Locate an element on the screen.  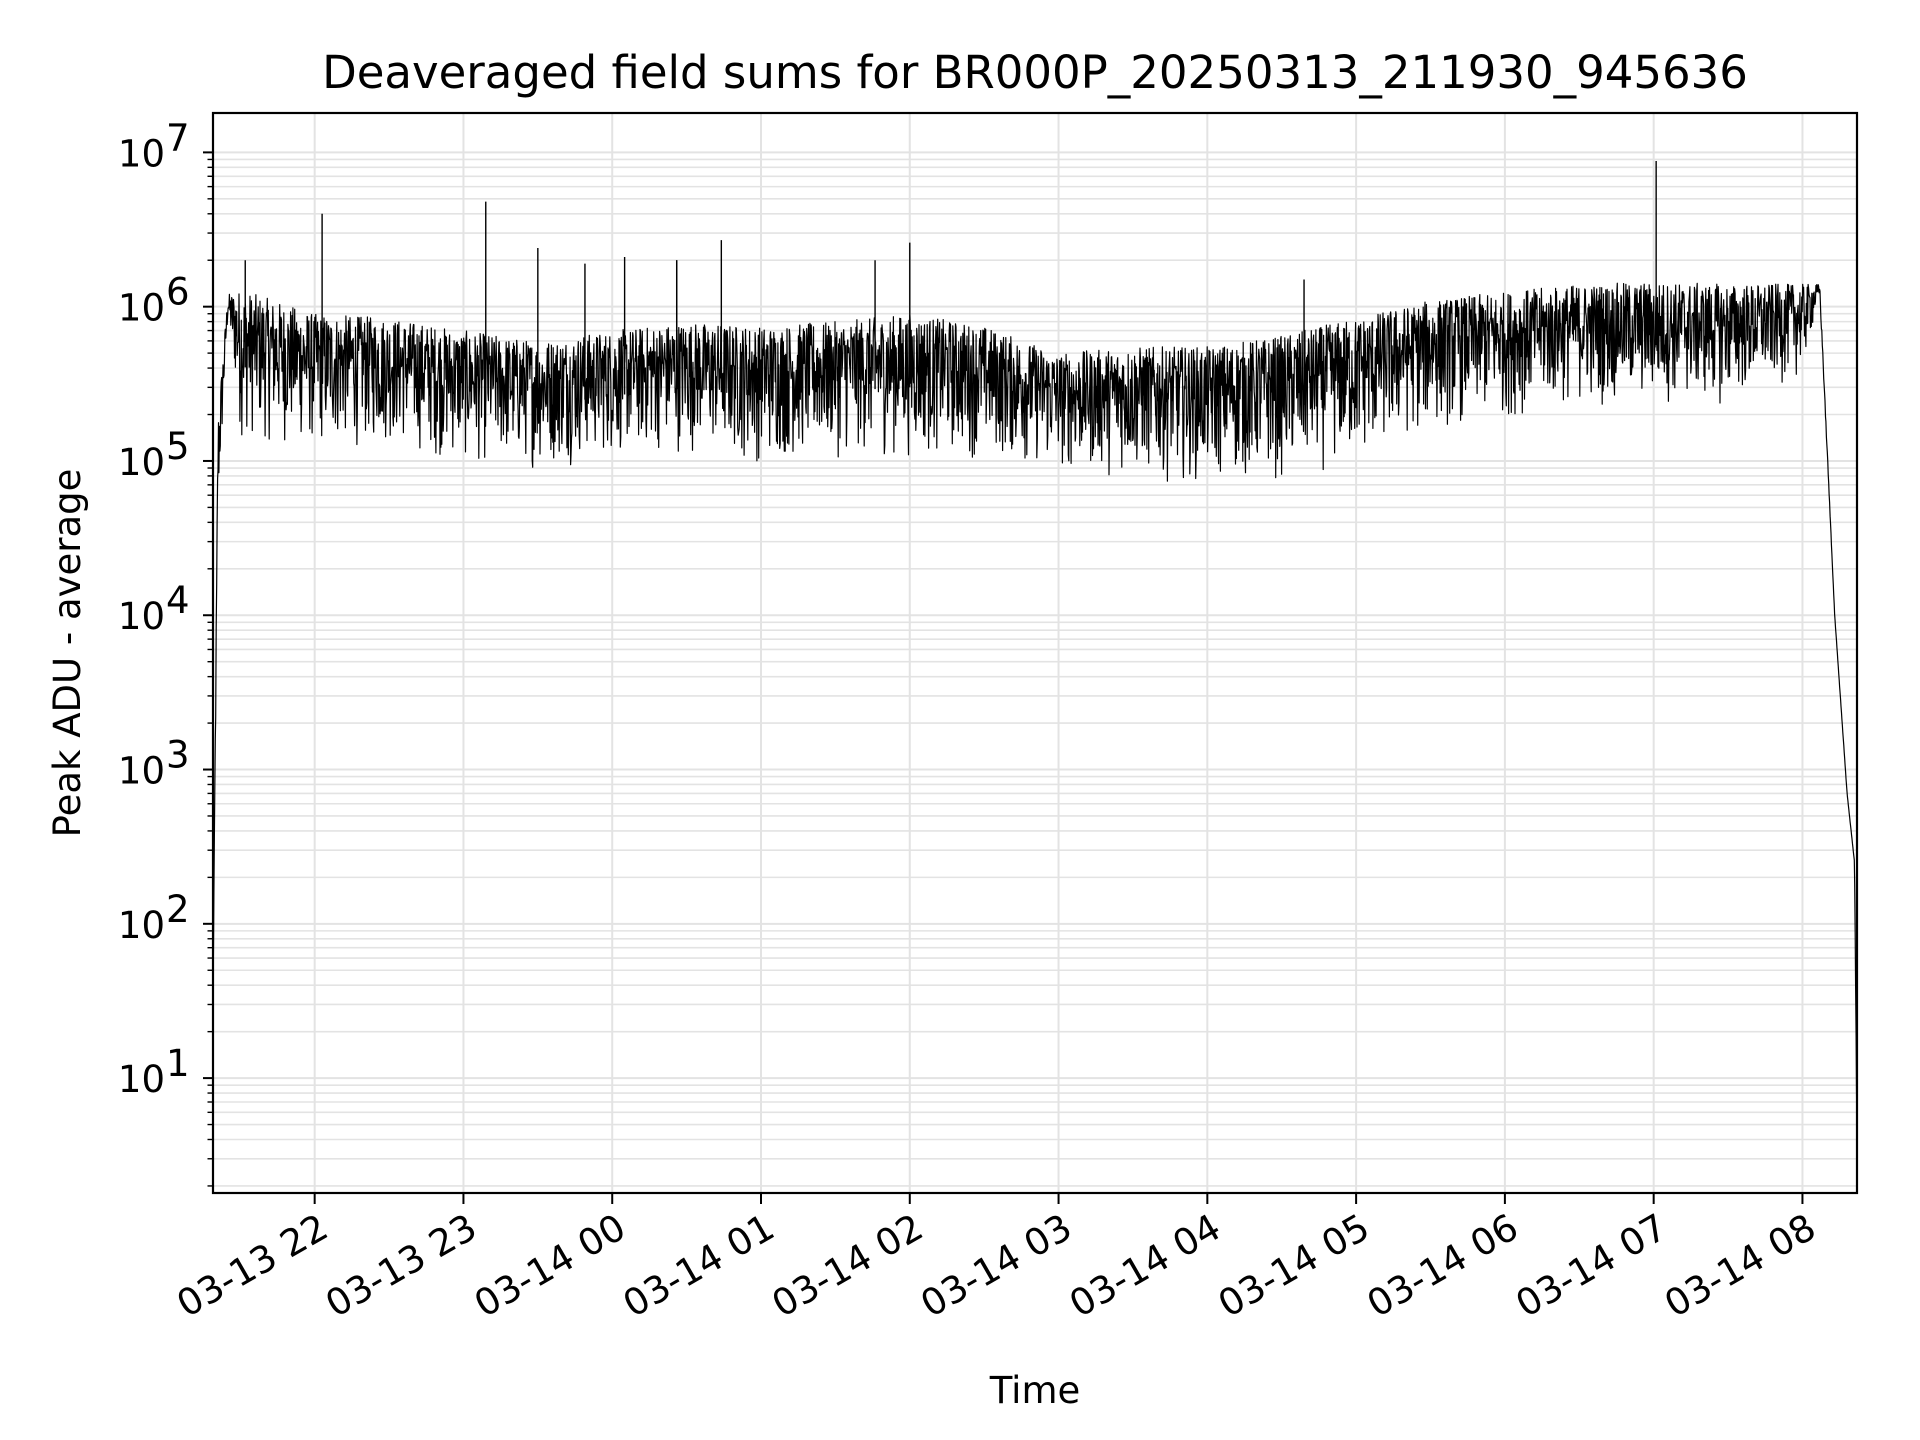
y-tick-label-exponent: 7 is located at coordinates (178, 137).